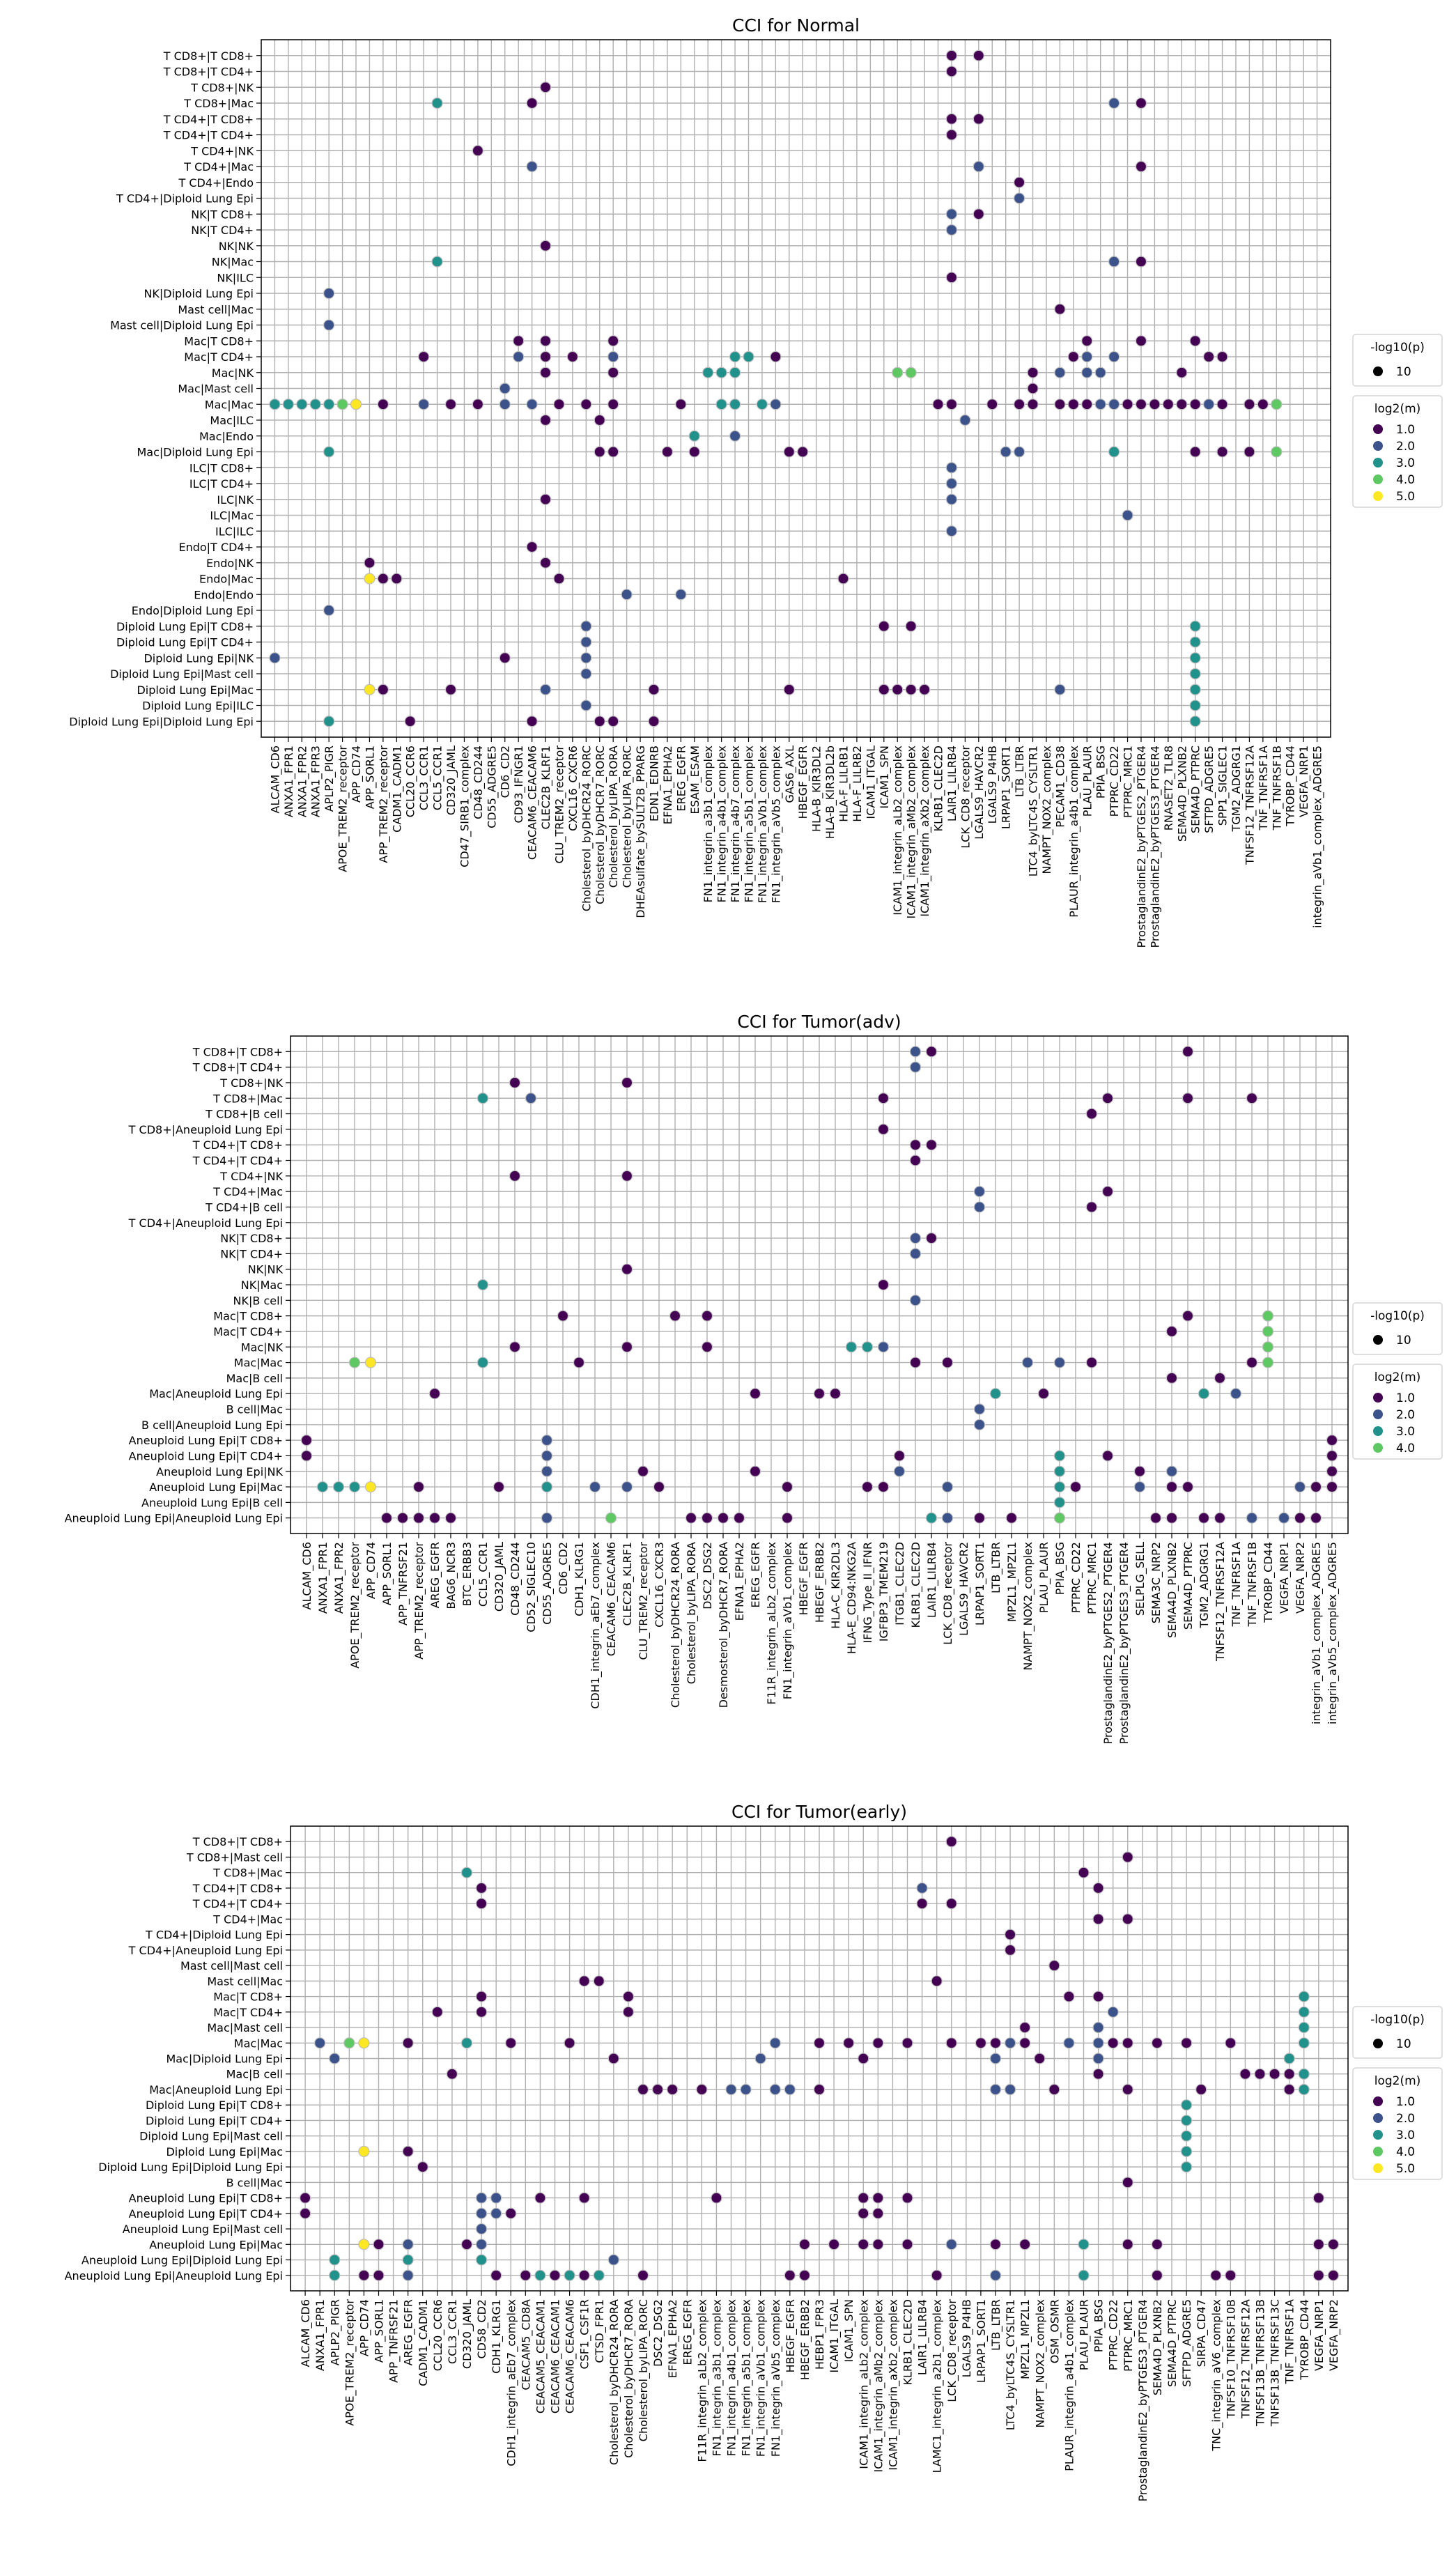  I want to click on x-tick-label: TYROBP_CD44, so click(1305, 2340).